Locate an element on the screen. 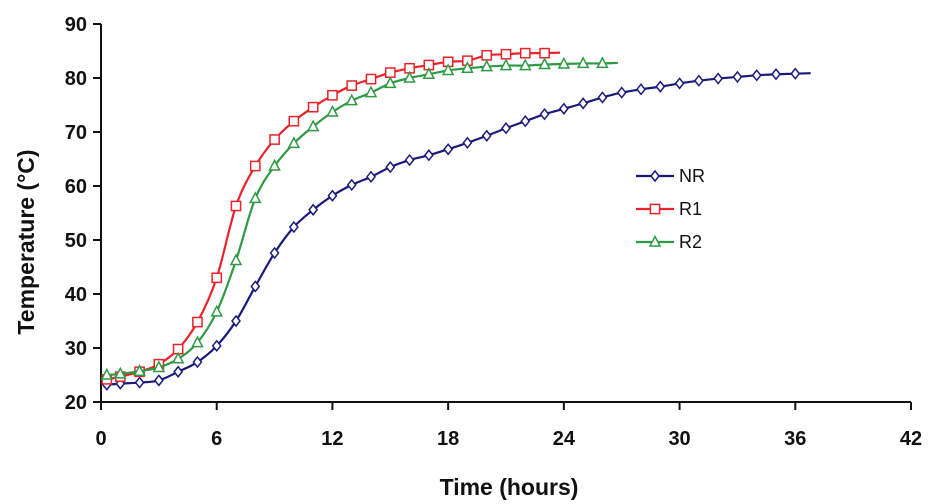  x-tick-label: 12 is located at coordinates (332, 439).